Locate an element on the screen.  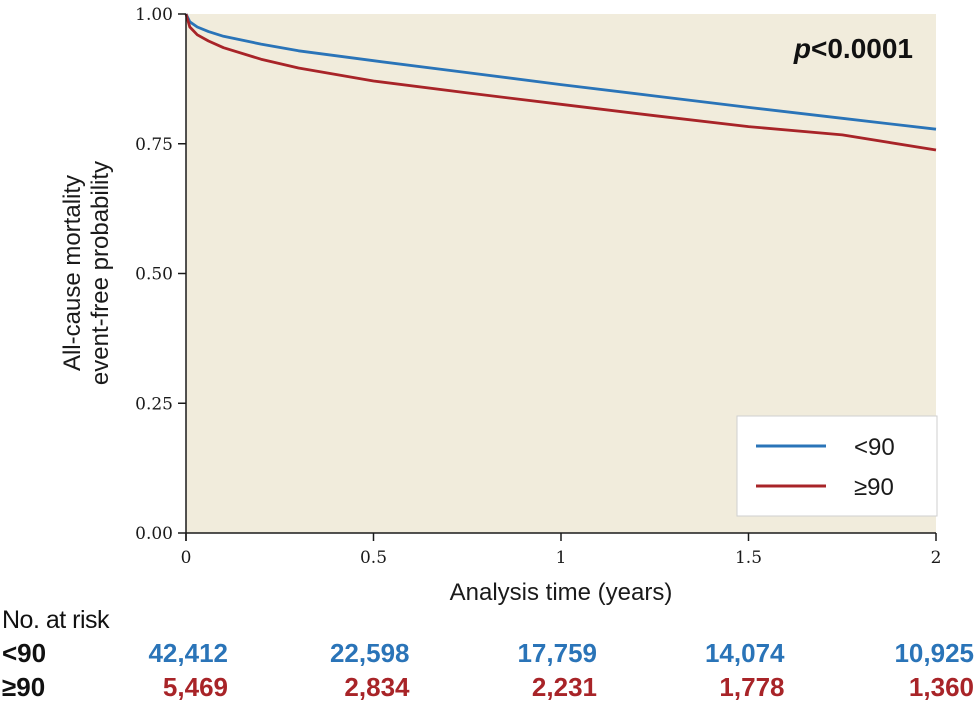
risk-row-label-ge90: ≥90 is located at coordinates (23, 687).